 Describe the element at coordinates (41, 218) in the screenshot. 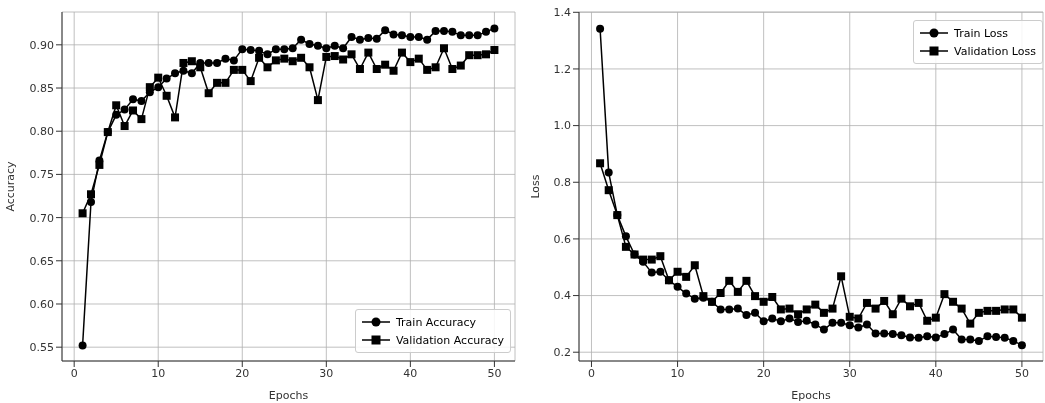

I see `y-tick-label: 0.70` at that location.